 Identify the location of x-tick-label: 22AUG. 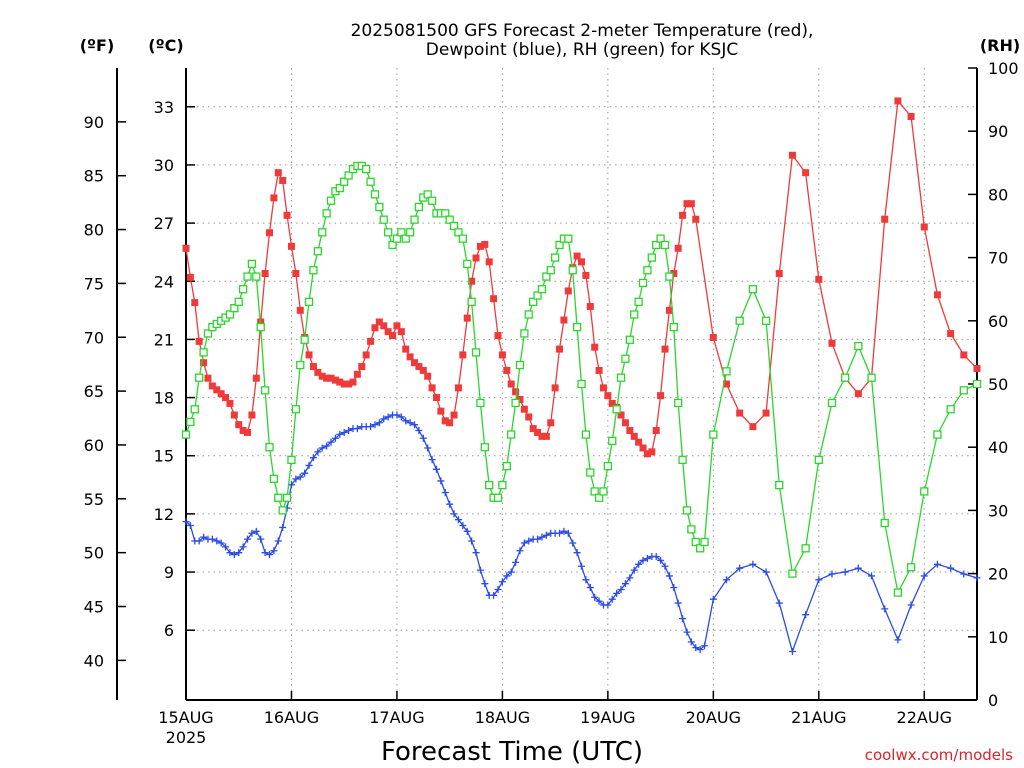
(924, 717).